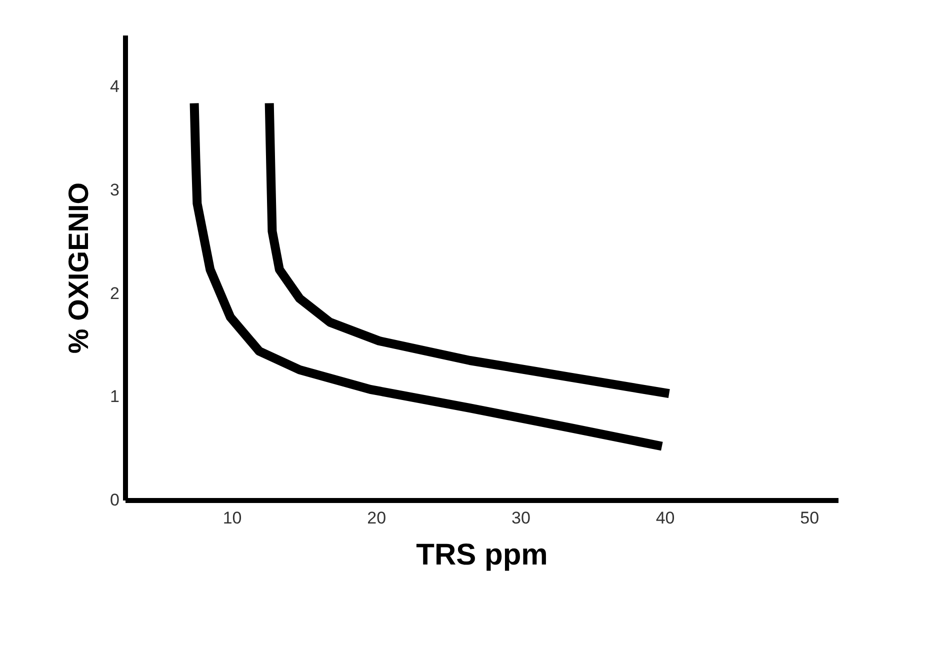 The image size is (933, 646). Describe the element at coordinates (115, 396) in the screenshot. I see `y-tick-label: 1` at that location.